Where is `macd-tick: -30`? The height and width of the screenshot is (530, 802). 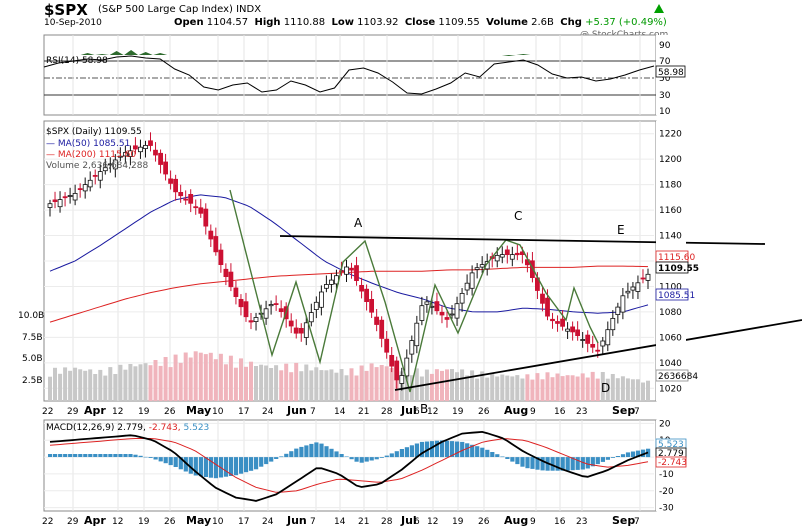
macd-tick: -30 is located at coordinates (666, 509).